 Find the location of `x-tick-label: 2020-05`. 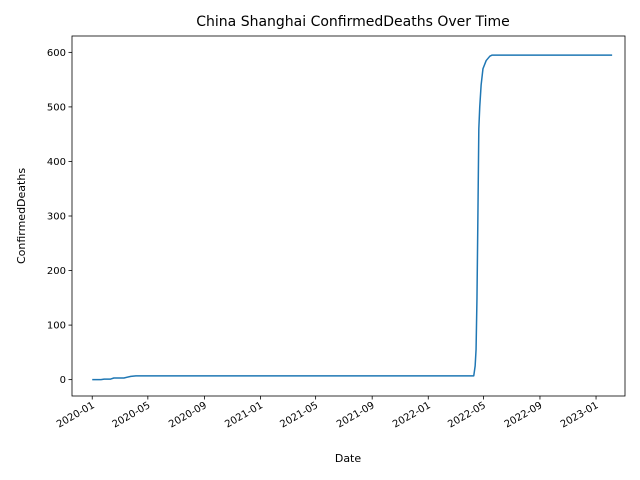

x-tick-label: 2020-05 is located at coordinates (132, 415).